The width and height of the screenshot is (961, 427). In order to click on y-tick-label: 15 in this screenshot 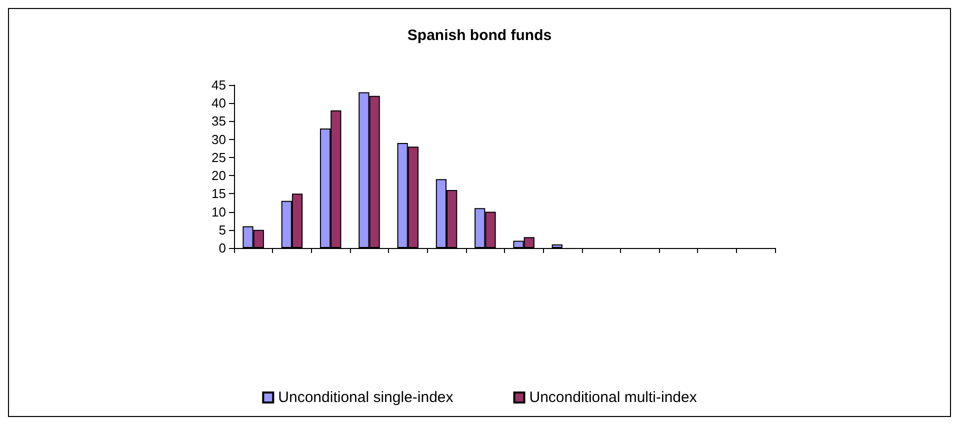, I will do `click(219, 194)`.